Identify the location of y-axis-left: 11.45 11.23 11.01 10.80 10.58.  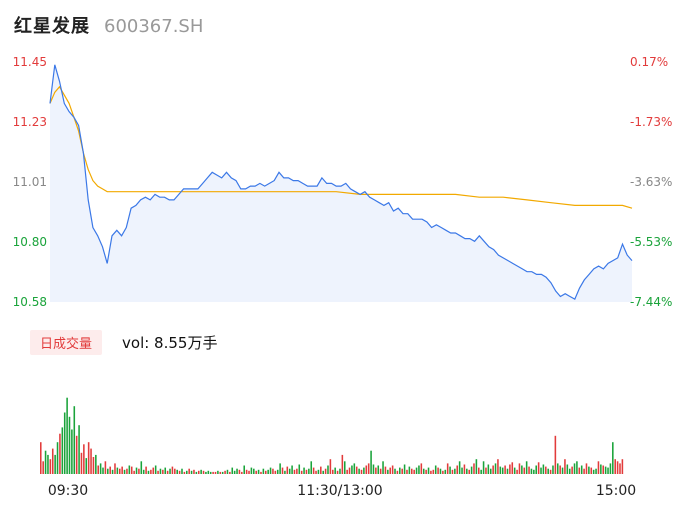
(30, 182).